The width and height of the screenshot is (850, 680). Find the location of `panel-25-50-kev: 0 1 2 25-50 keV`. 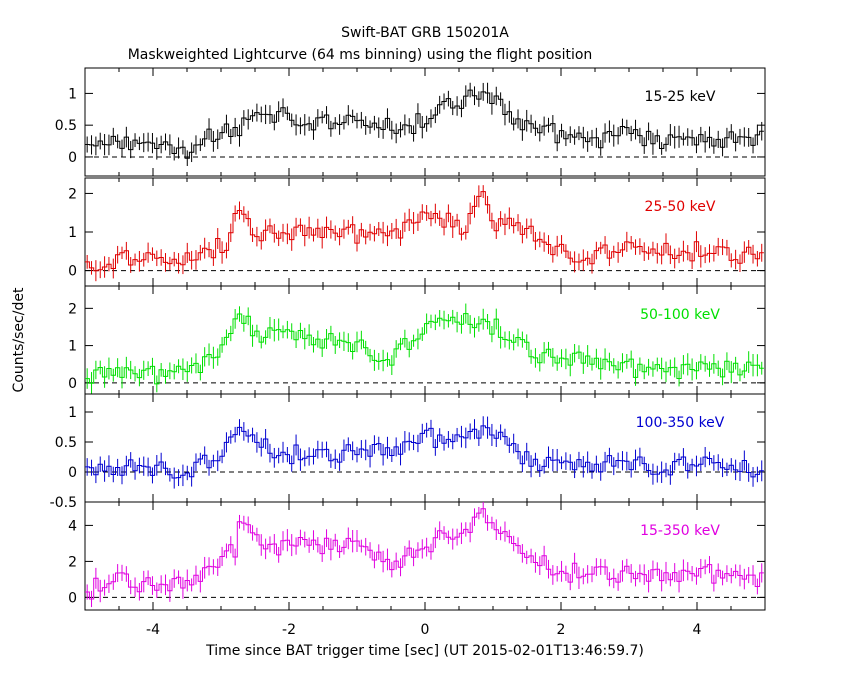

panel-25-50-kev: 0 1 2 25-50 keV is located at coordinates (417, 232).